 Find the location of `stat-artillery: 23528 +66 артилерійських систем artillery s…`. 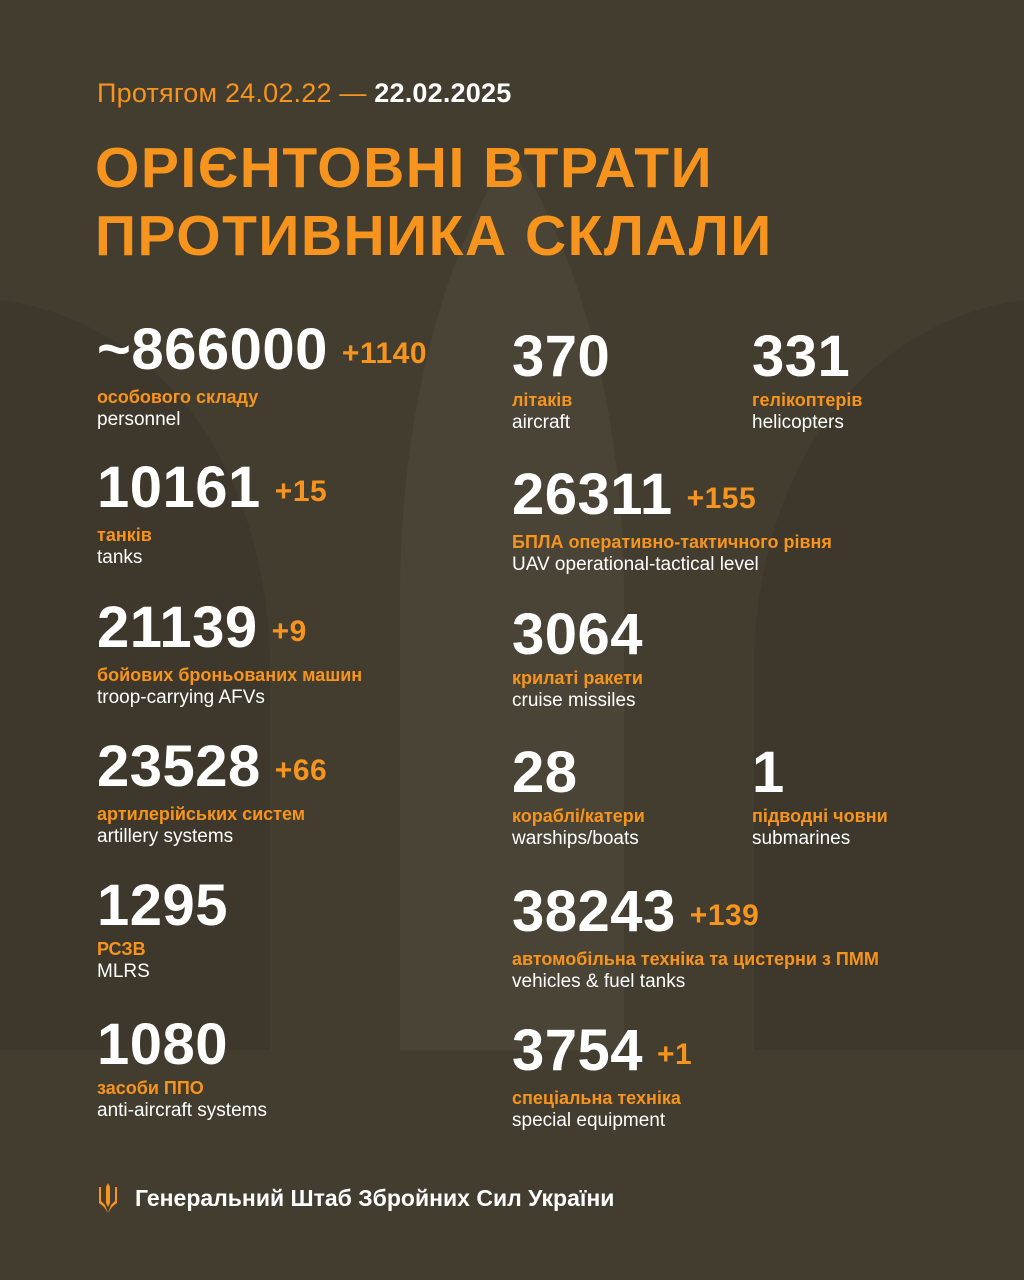

stat-artillery: 23528 +66 артилерійських систем artillery s… is located at coordinates (212, 791).